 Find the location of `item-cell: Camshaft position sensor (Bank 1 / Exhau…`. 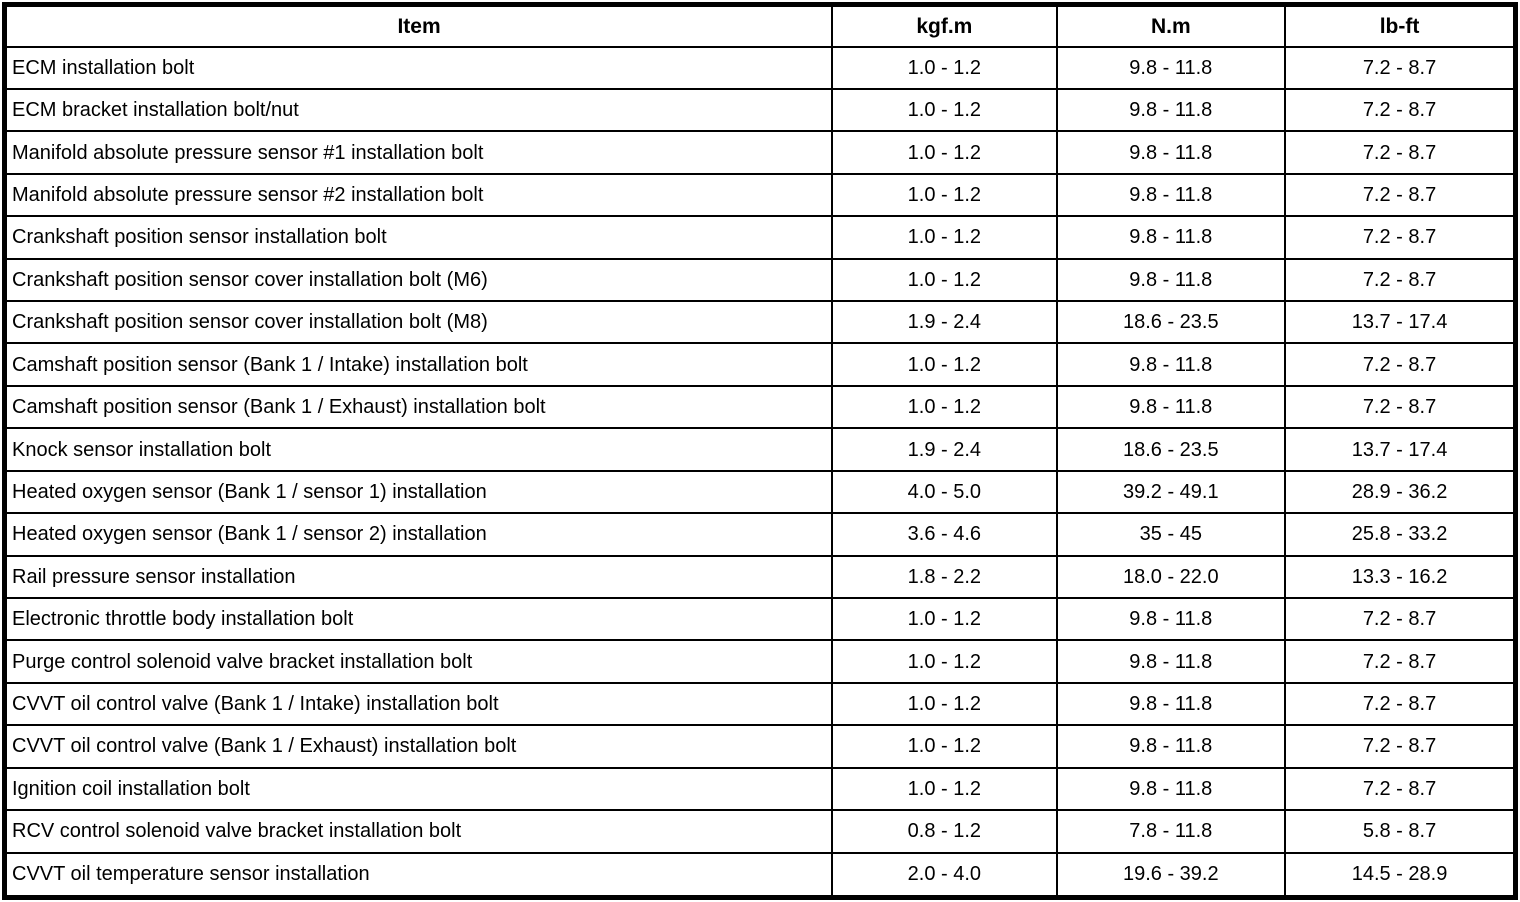

item-cell: Camshaft position sensor (Bank 1 / Exhau… is located at coordinates (418, 407).